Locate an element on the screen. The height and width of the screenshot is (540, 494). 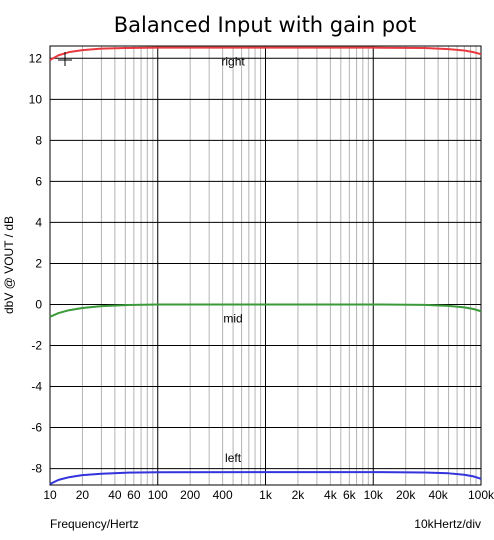
y-tick-label: 8 is located at coordinates (38, 140).